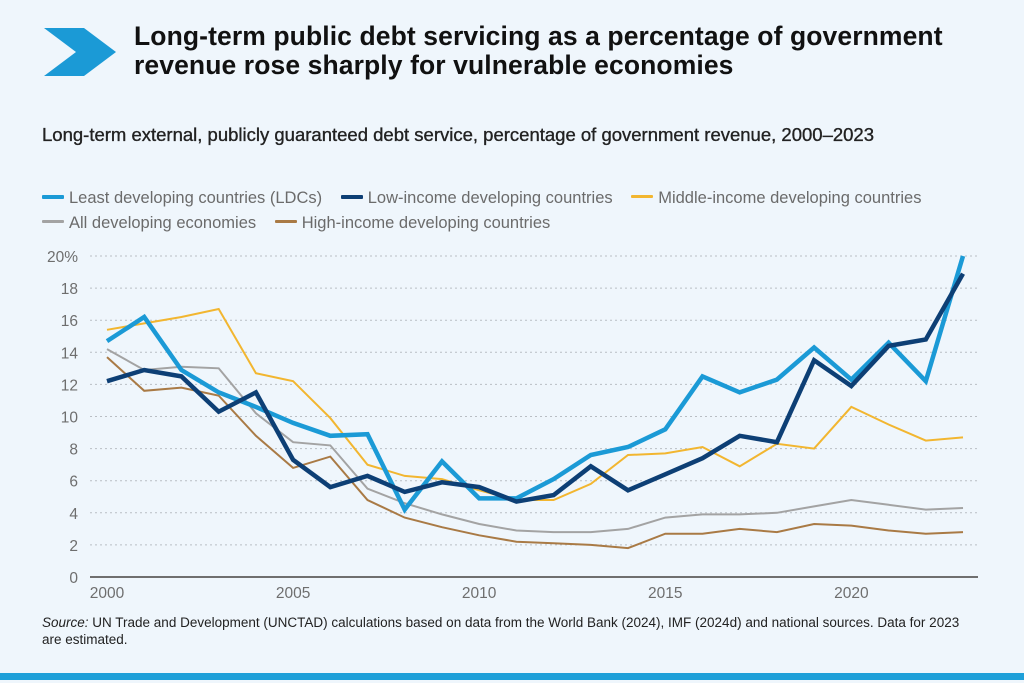 Image resolution: width=1024 pixels, height=683 pixels. What do you see at coordinates (107, 593) in the screenshot?
I see `x-tick-label: 2000` at bounding box center [107, 593].